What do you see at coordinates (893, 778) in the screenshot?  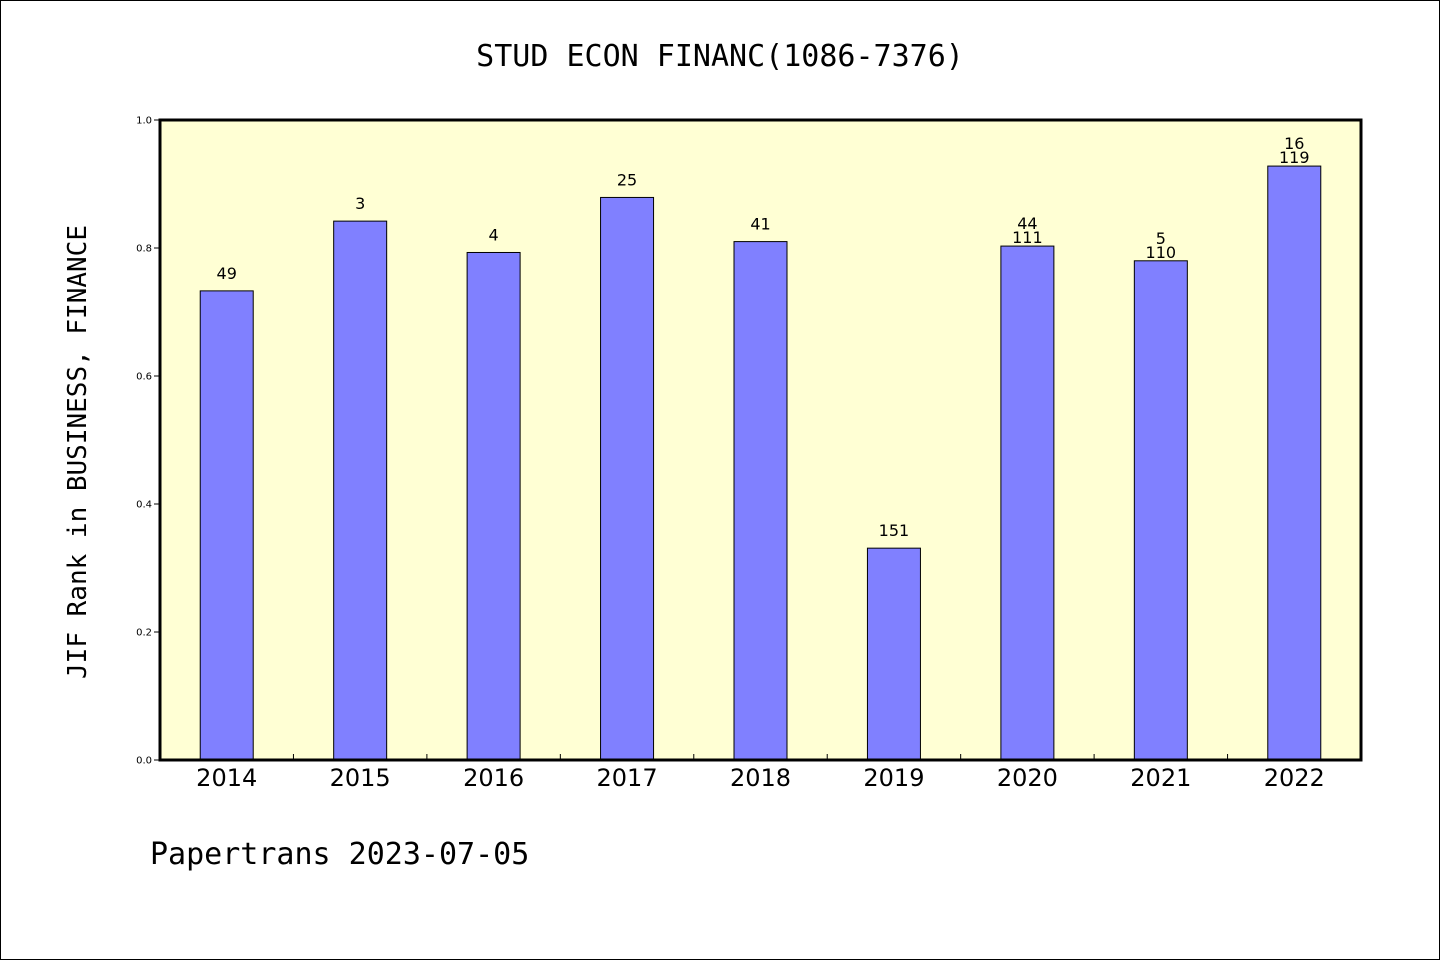 I see `x-tick-label: 2019` at bounding box center [893, 778].